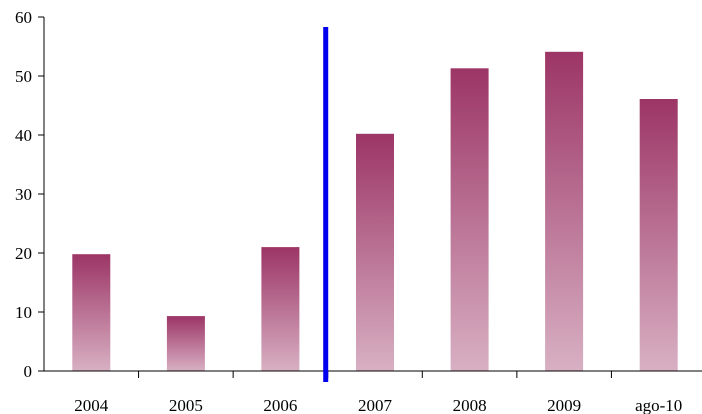  I want to click on bar-2009, so click(564, 211).